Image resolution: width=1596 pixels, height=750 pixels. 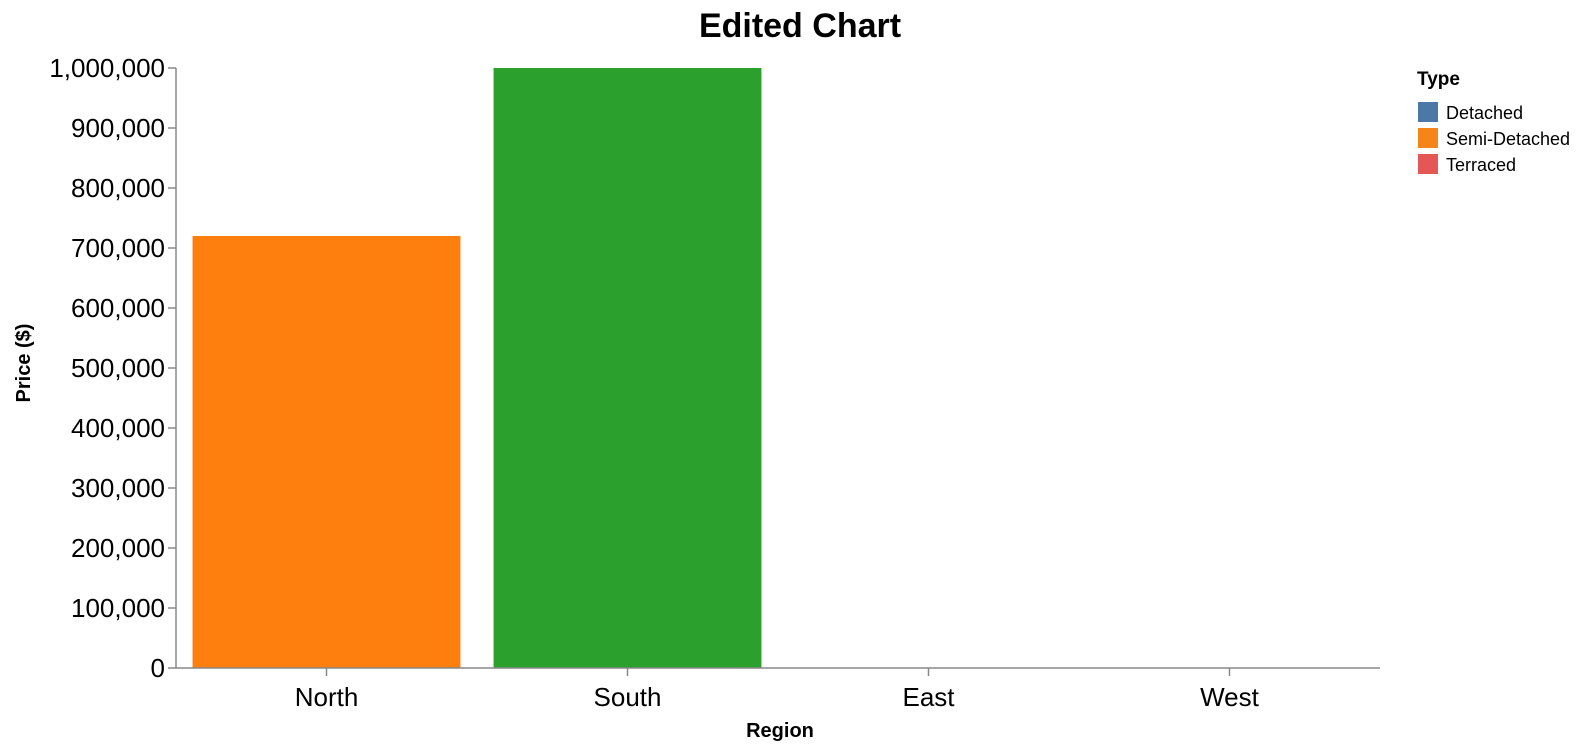 I want to click on x-axis: North South East West, so click(x=778, y=689).